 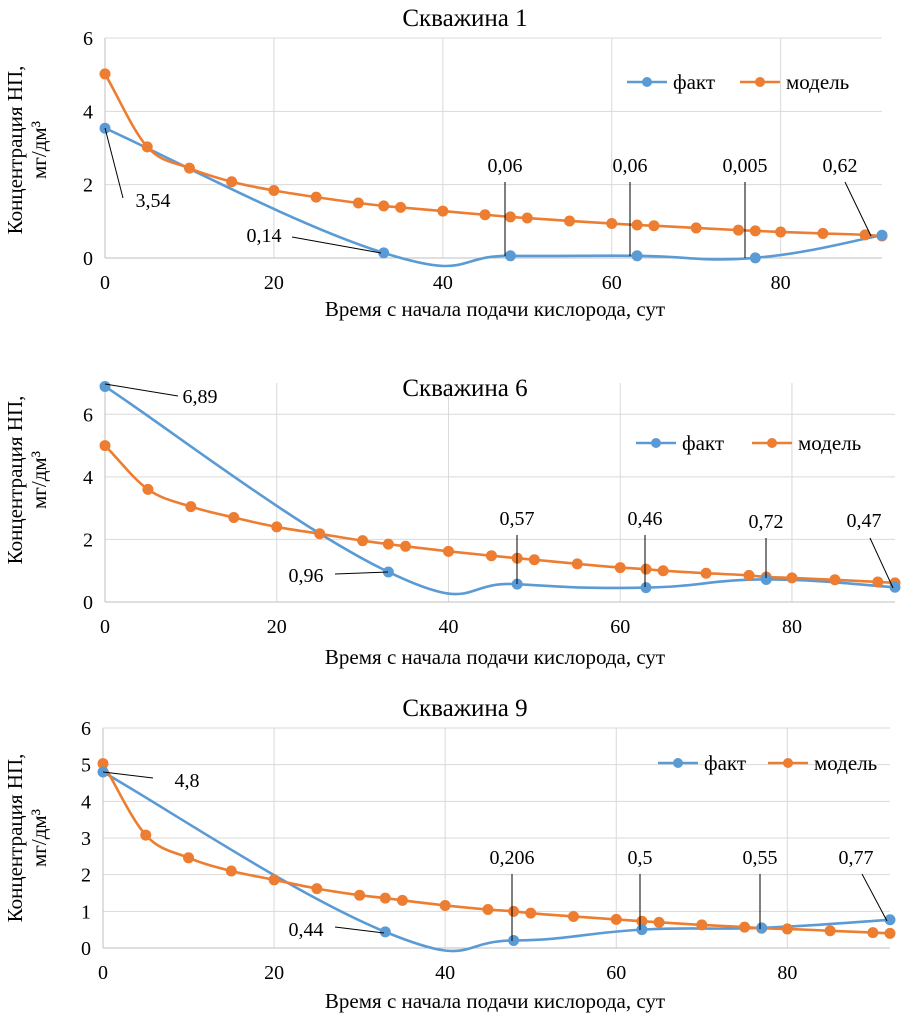 What do you see at coordinates (640, 858) in the screenshot?
I see `data-label: 0,5` at bounding box center [640, 858].